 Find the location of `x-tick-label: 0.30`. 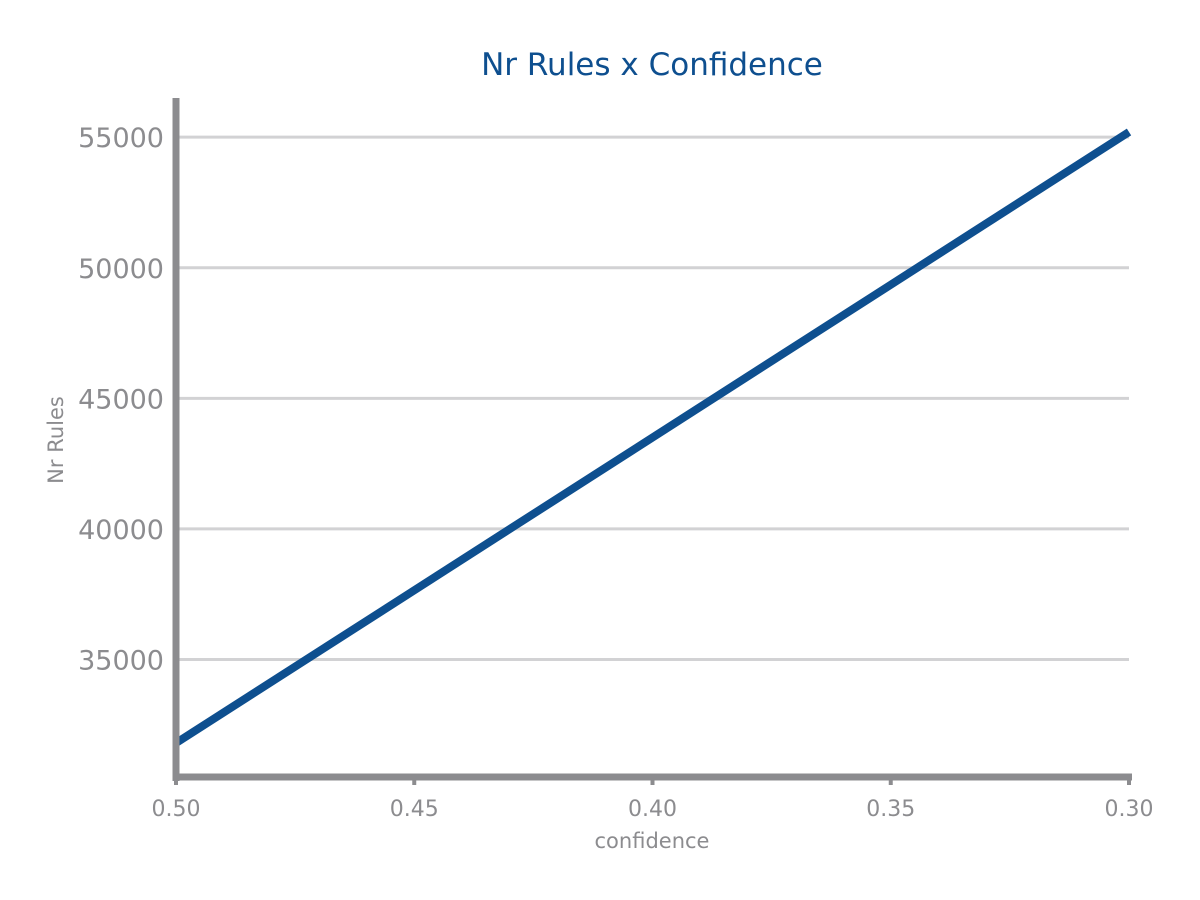

x-tick-label: 0.30 is located at coordinates (1129, 809).